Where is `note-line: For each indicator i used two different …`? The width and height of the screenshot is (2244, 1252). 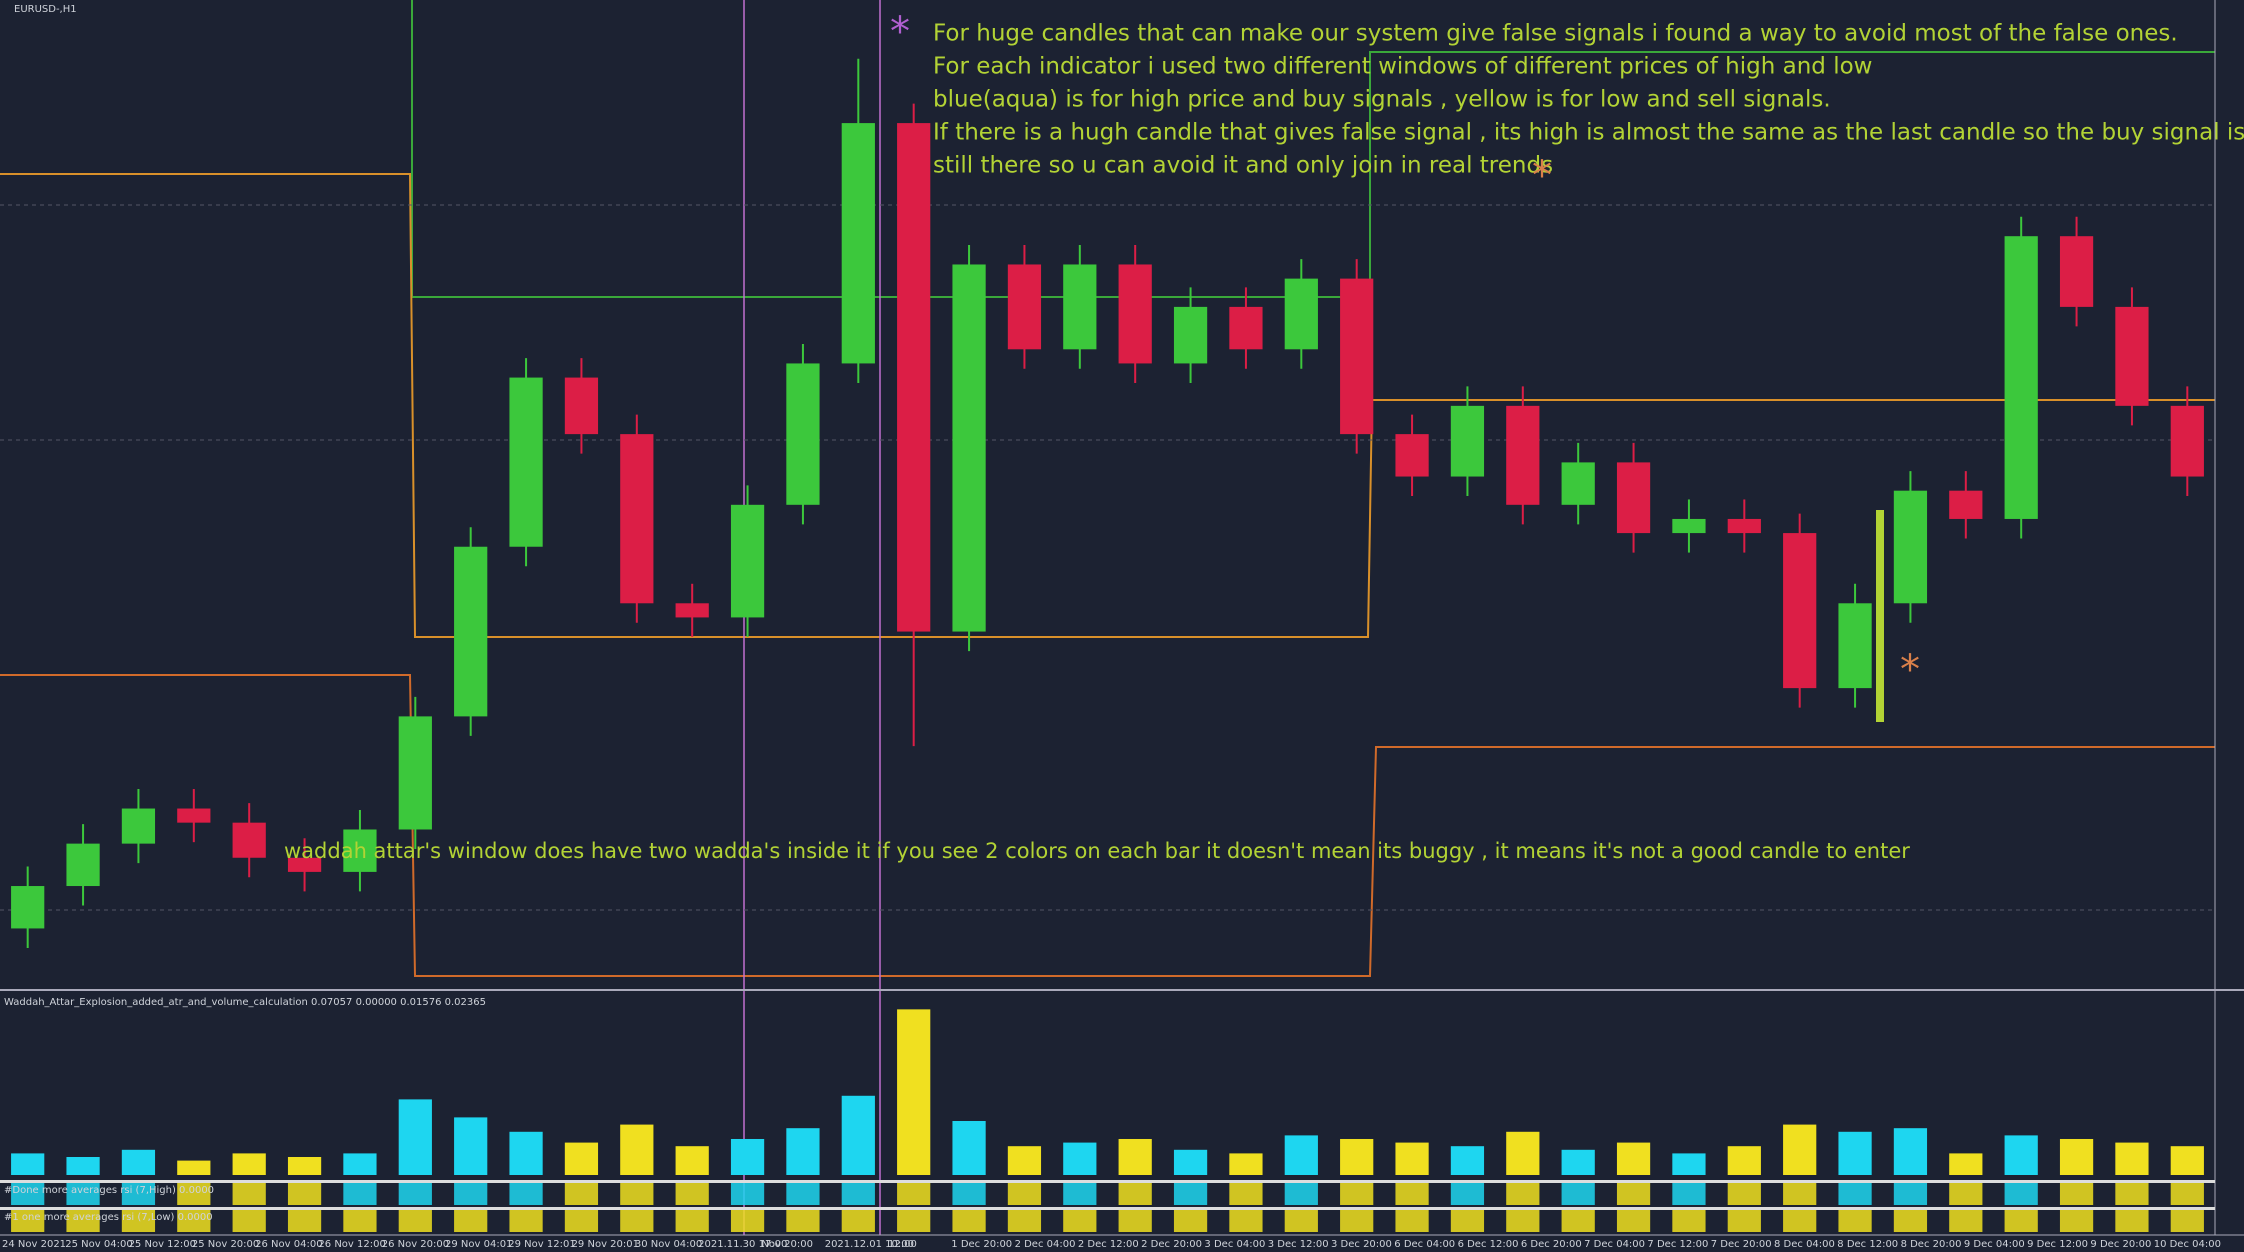 note-line: For each indicator i used two different … is located at coordinates (1402, 67).